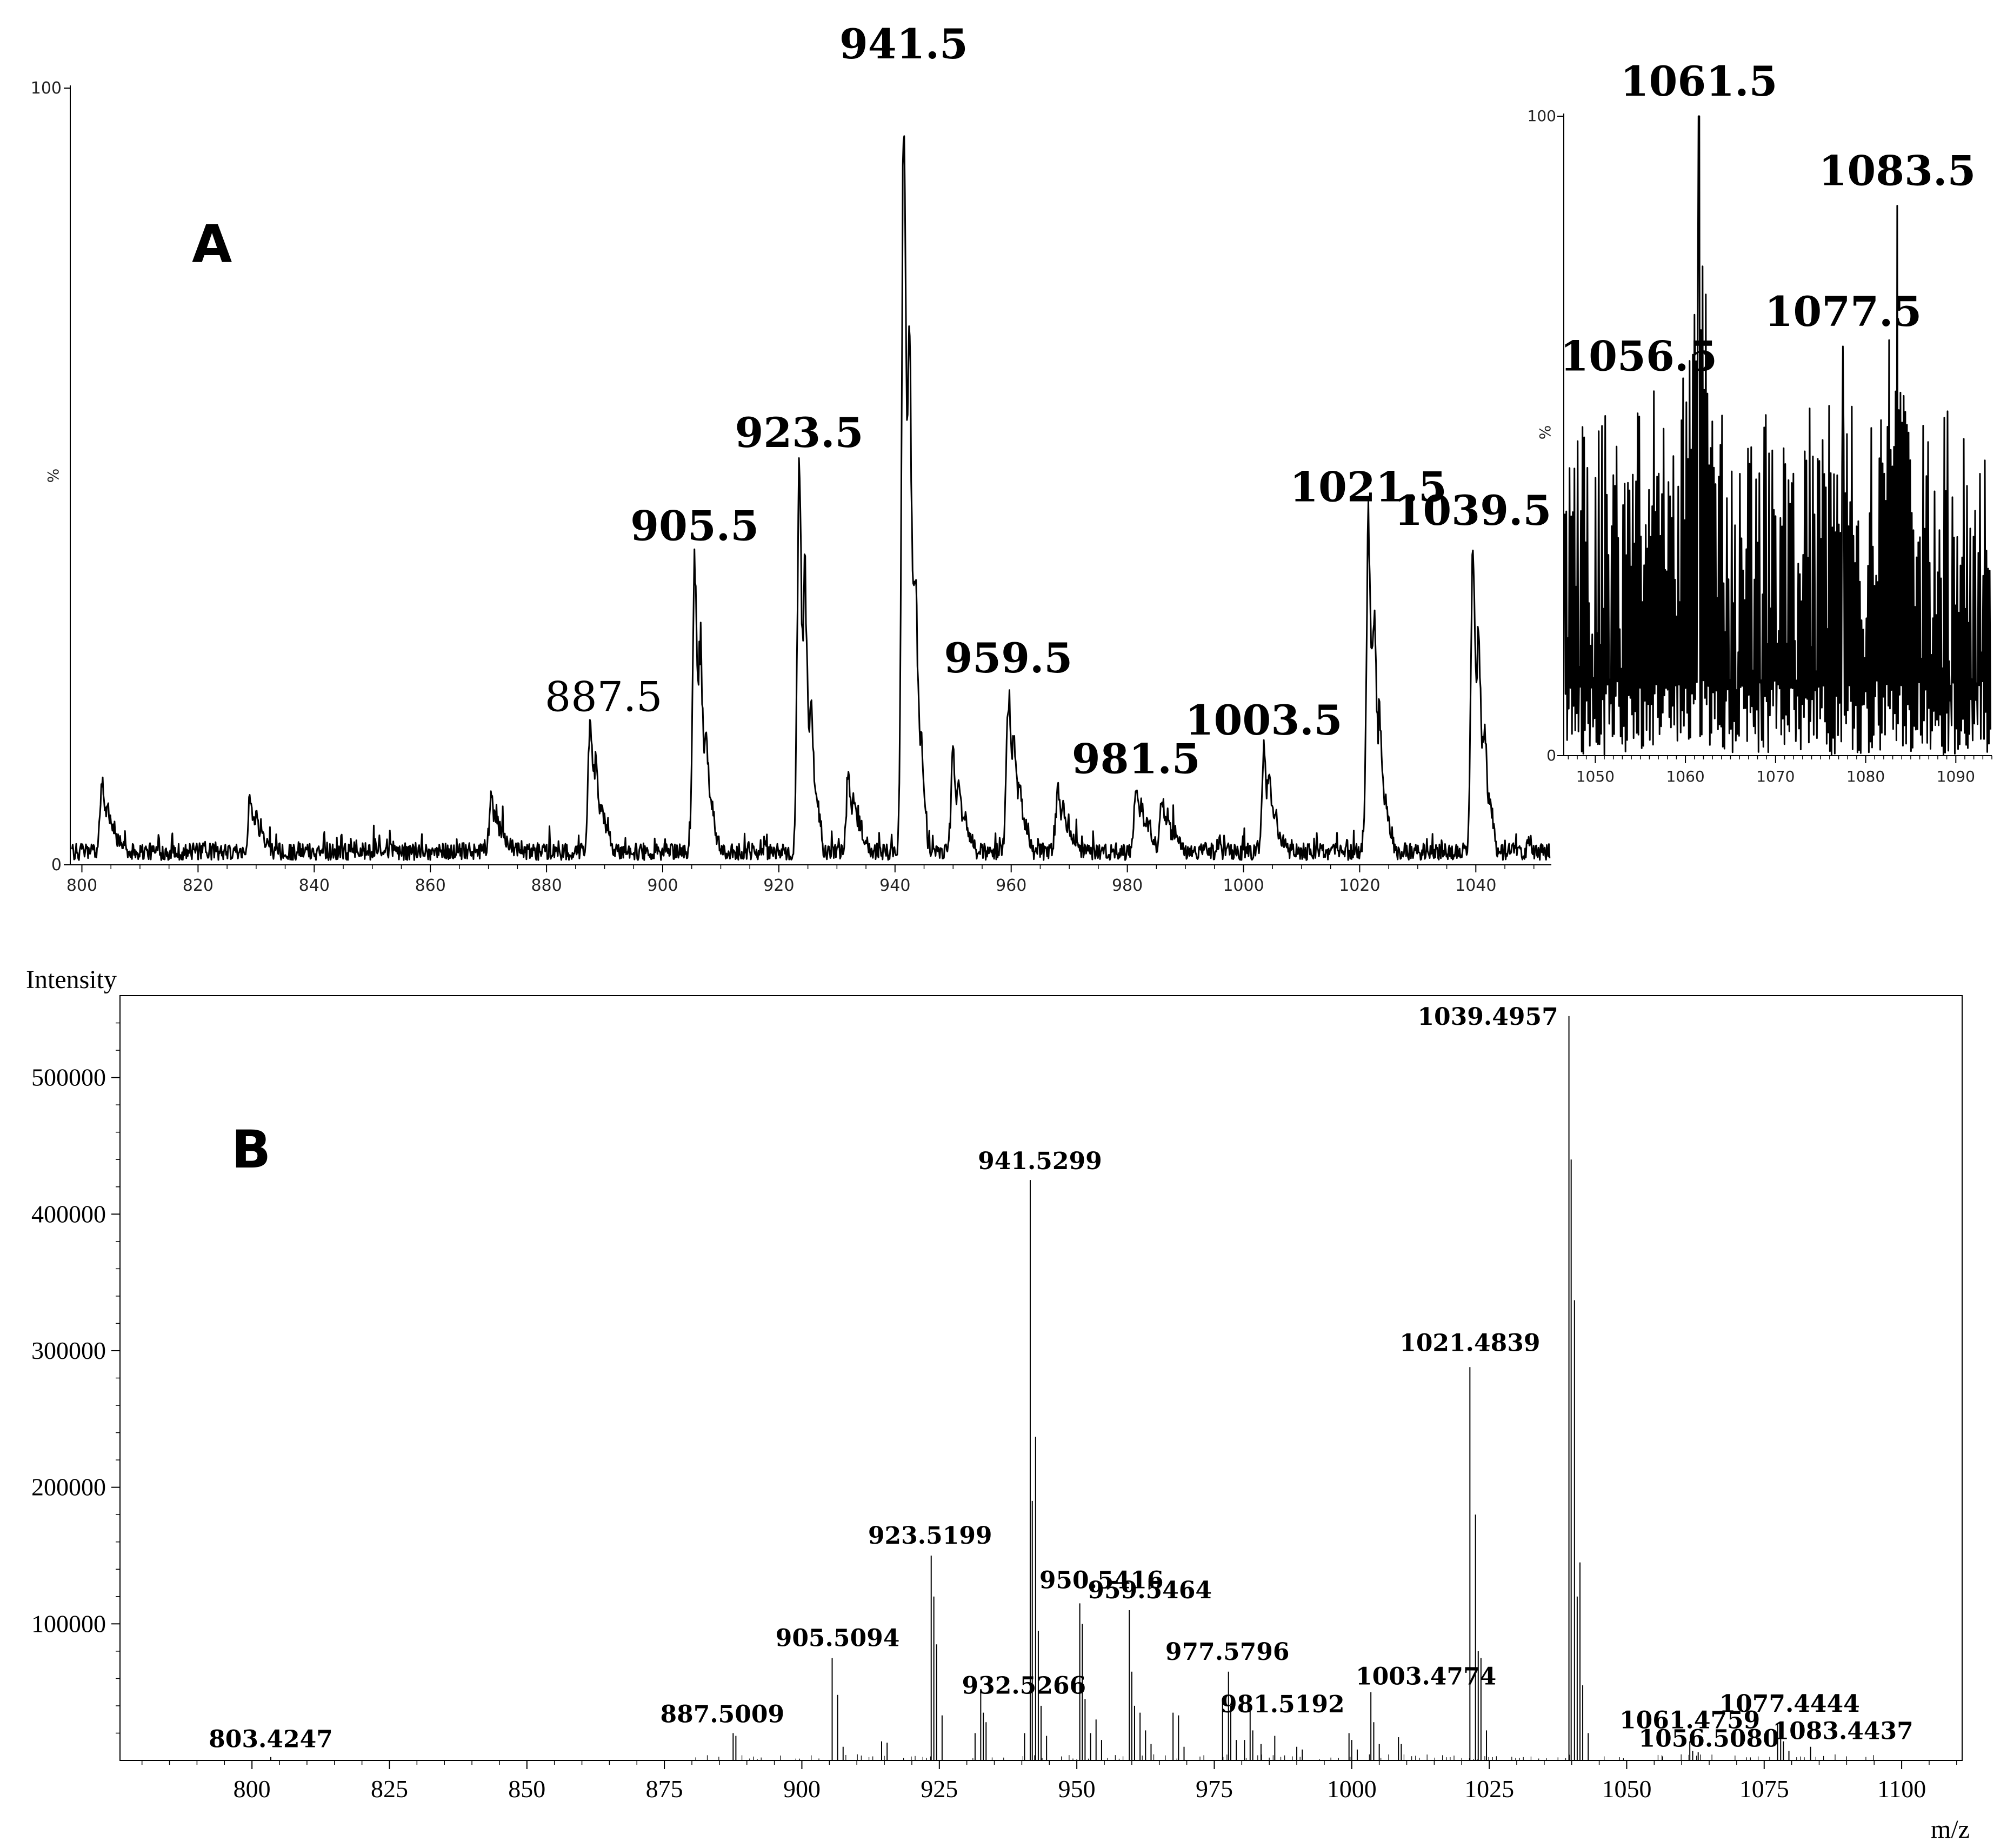 This screenshot has width=2007, height=1848. What do you see at coordinates (46, 88) in the screenshot?
I see `panel-a-y-tick-label: 100` at bounding box center [46, 88].